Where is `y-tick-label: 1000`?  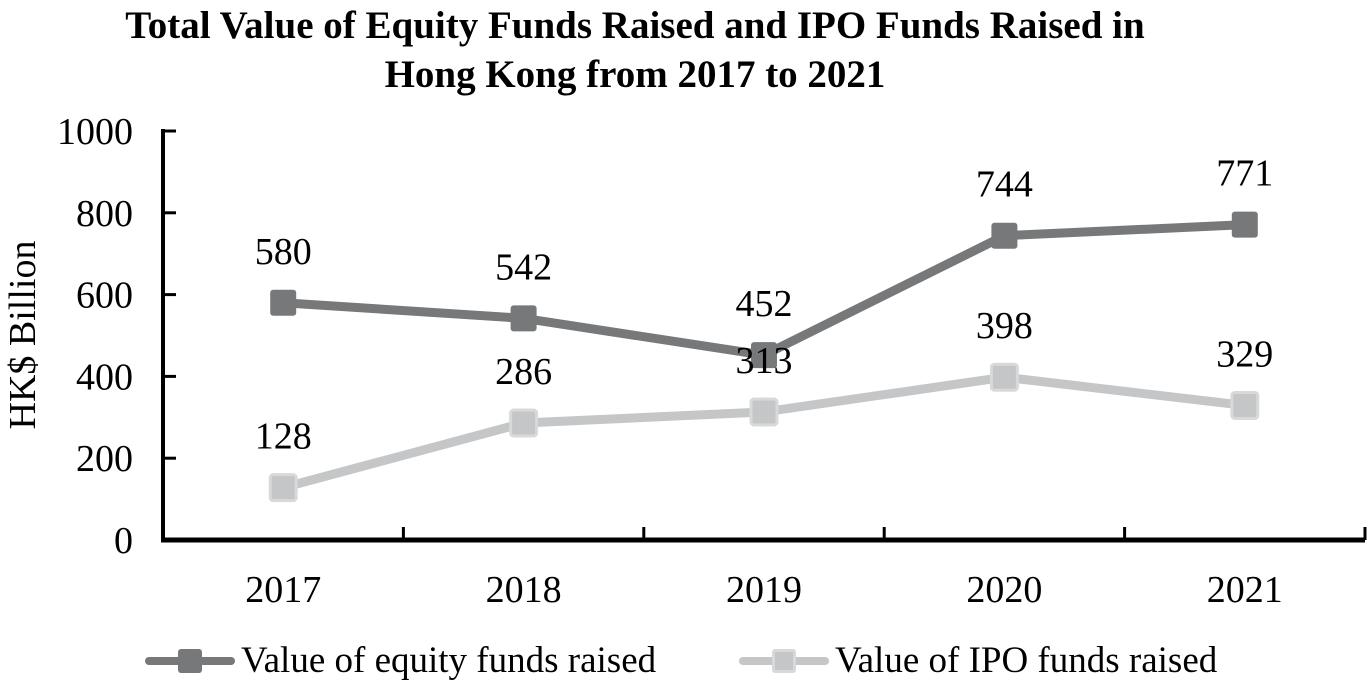 y-tick-label: 1000 is located at coordinates (95, 132).